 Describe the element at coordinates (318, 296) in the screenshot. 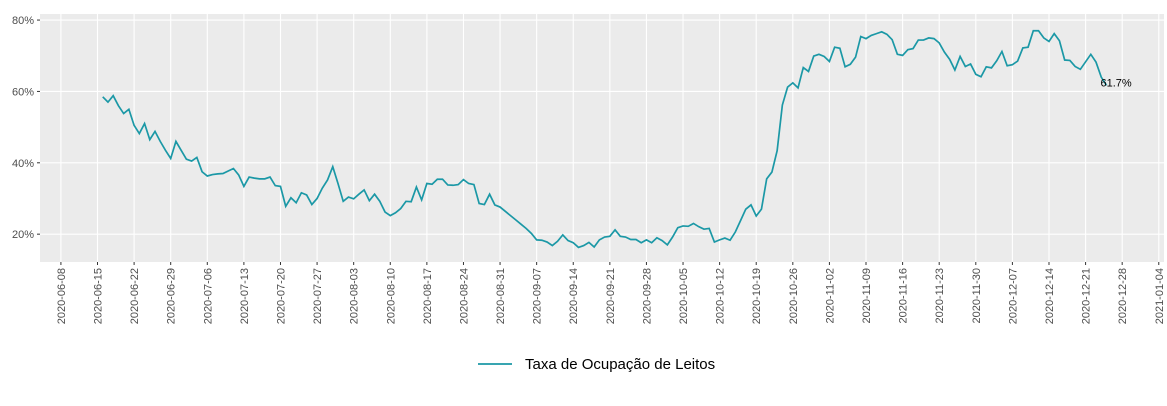

I see `x-tick-label: 2020-07-27` at that location.